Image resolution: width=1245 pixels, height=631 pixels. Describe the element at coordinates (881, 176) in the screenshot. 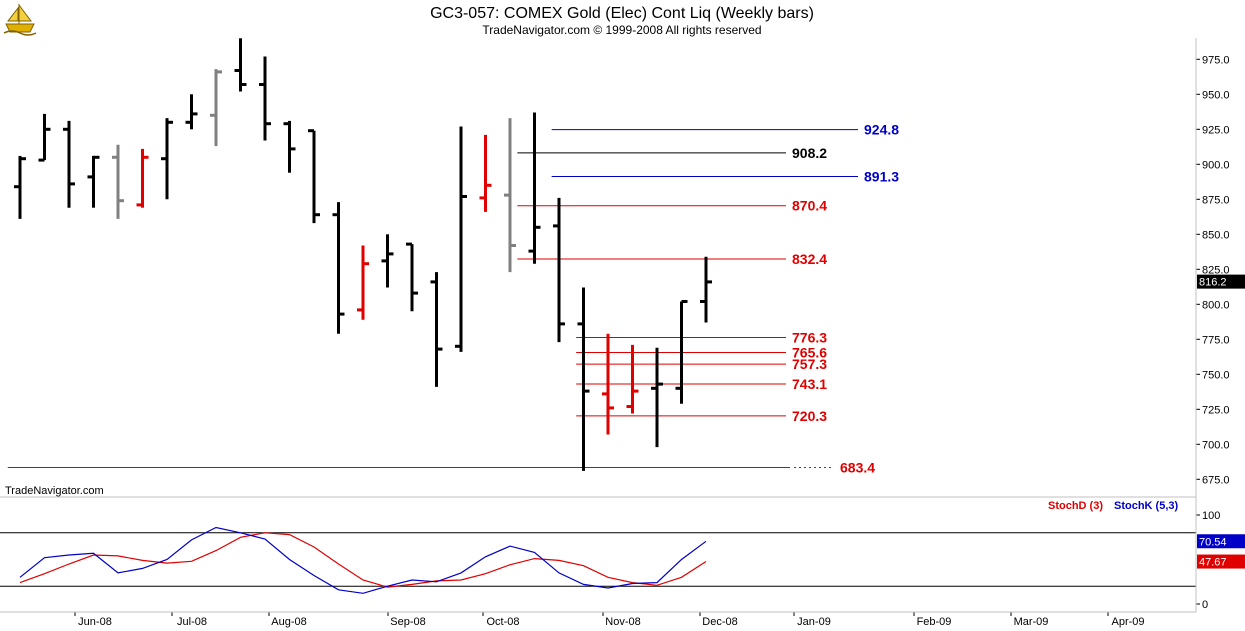

I see `level-label: 891.3` at that location.